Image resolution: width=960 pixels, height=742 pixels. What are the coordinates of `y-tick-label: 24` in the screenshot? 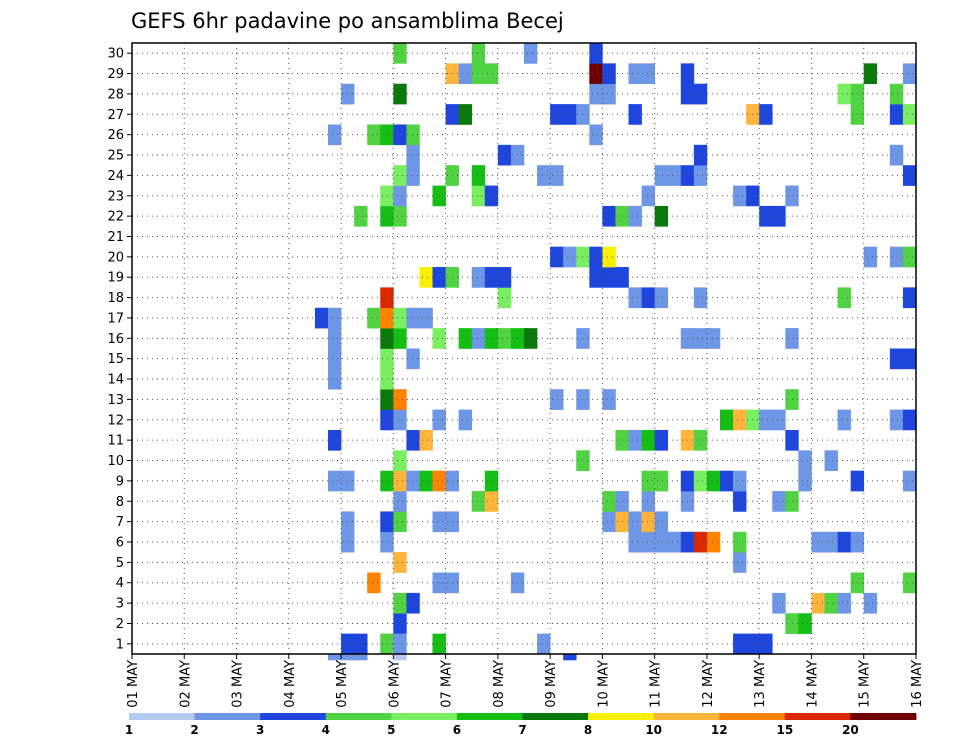 It's located at (115, 176).